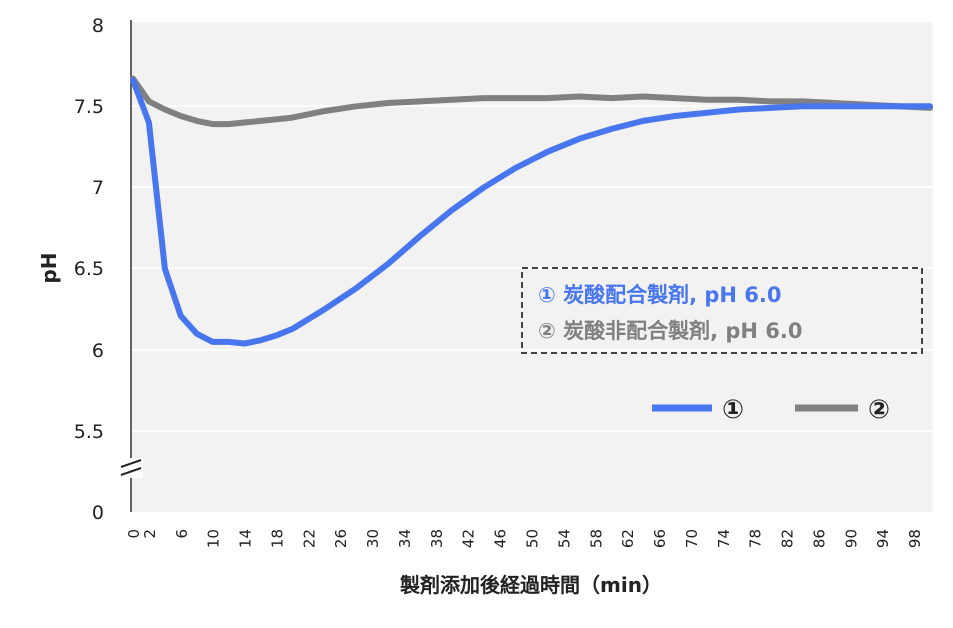 The height and width of the screenshot is (628, 953). What do you see at coordinates (564, 538) in the screenshot?
I see `x-tick-label: 54` at bounding box center [564, 538].